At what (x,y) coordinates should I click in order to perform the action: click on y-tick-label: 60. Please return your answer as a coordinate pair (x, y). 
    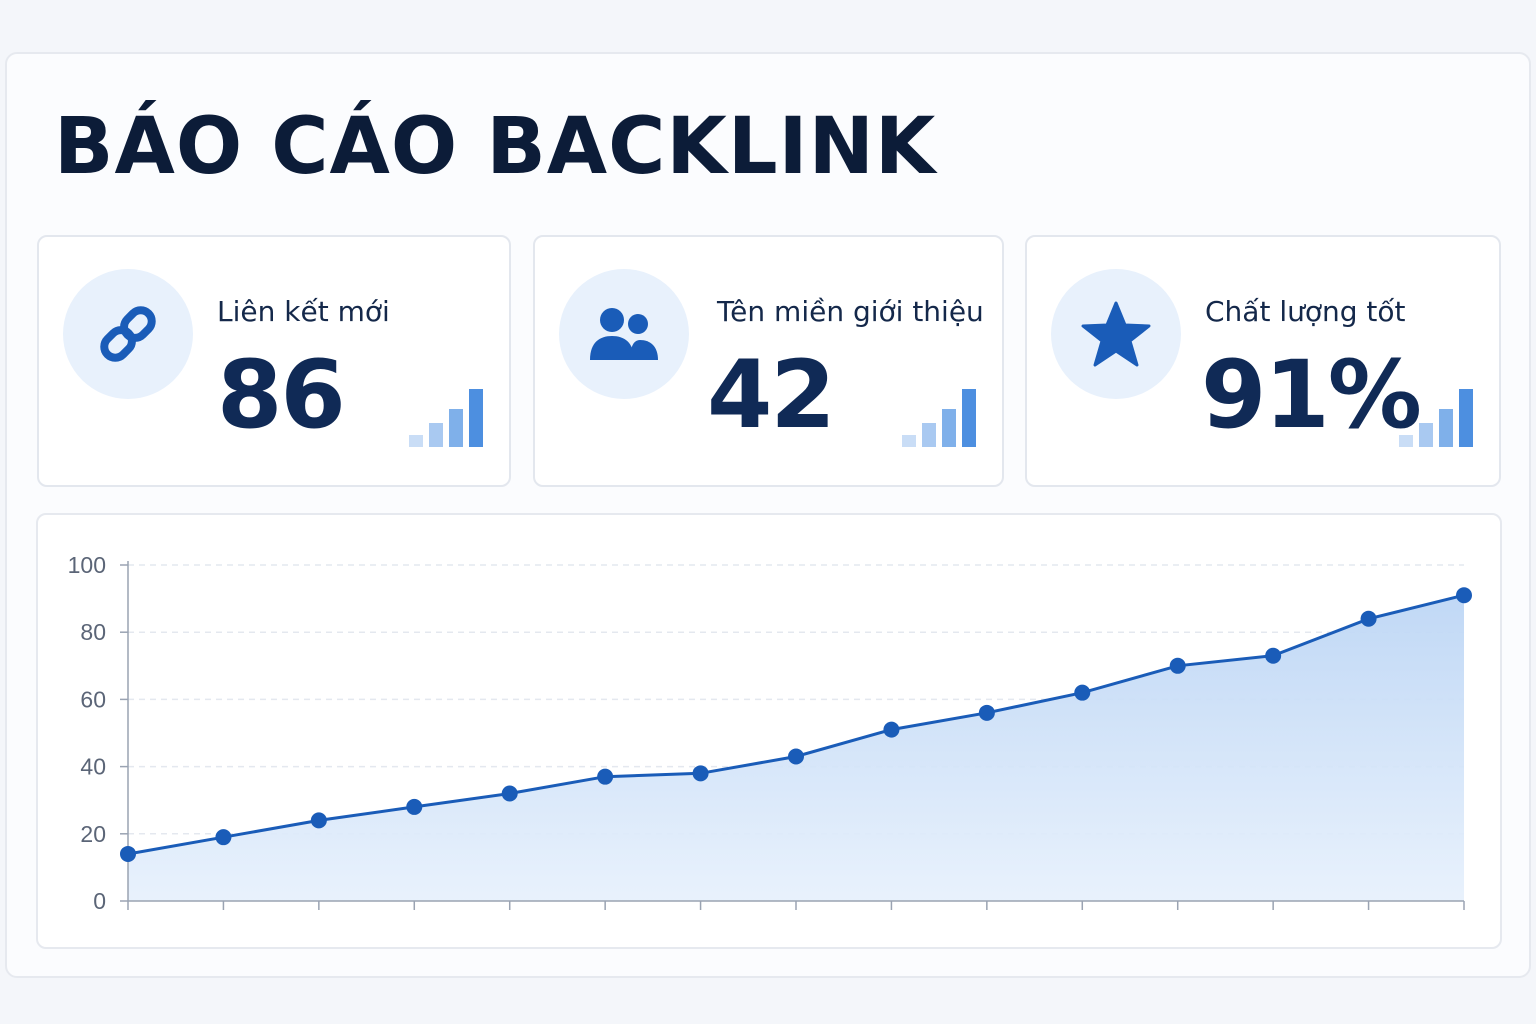
    Looking at the image, I should click on (93, 699).